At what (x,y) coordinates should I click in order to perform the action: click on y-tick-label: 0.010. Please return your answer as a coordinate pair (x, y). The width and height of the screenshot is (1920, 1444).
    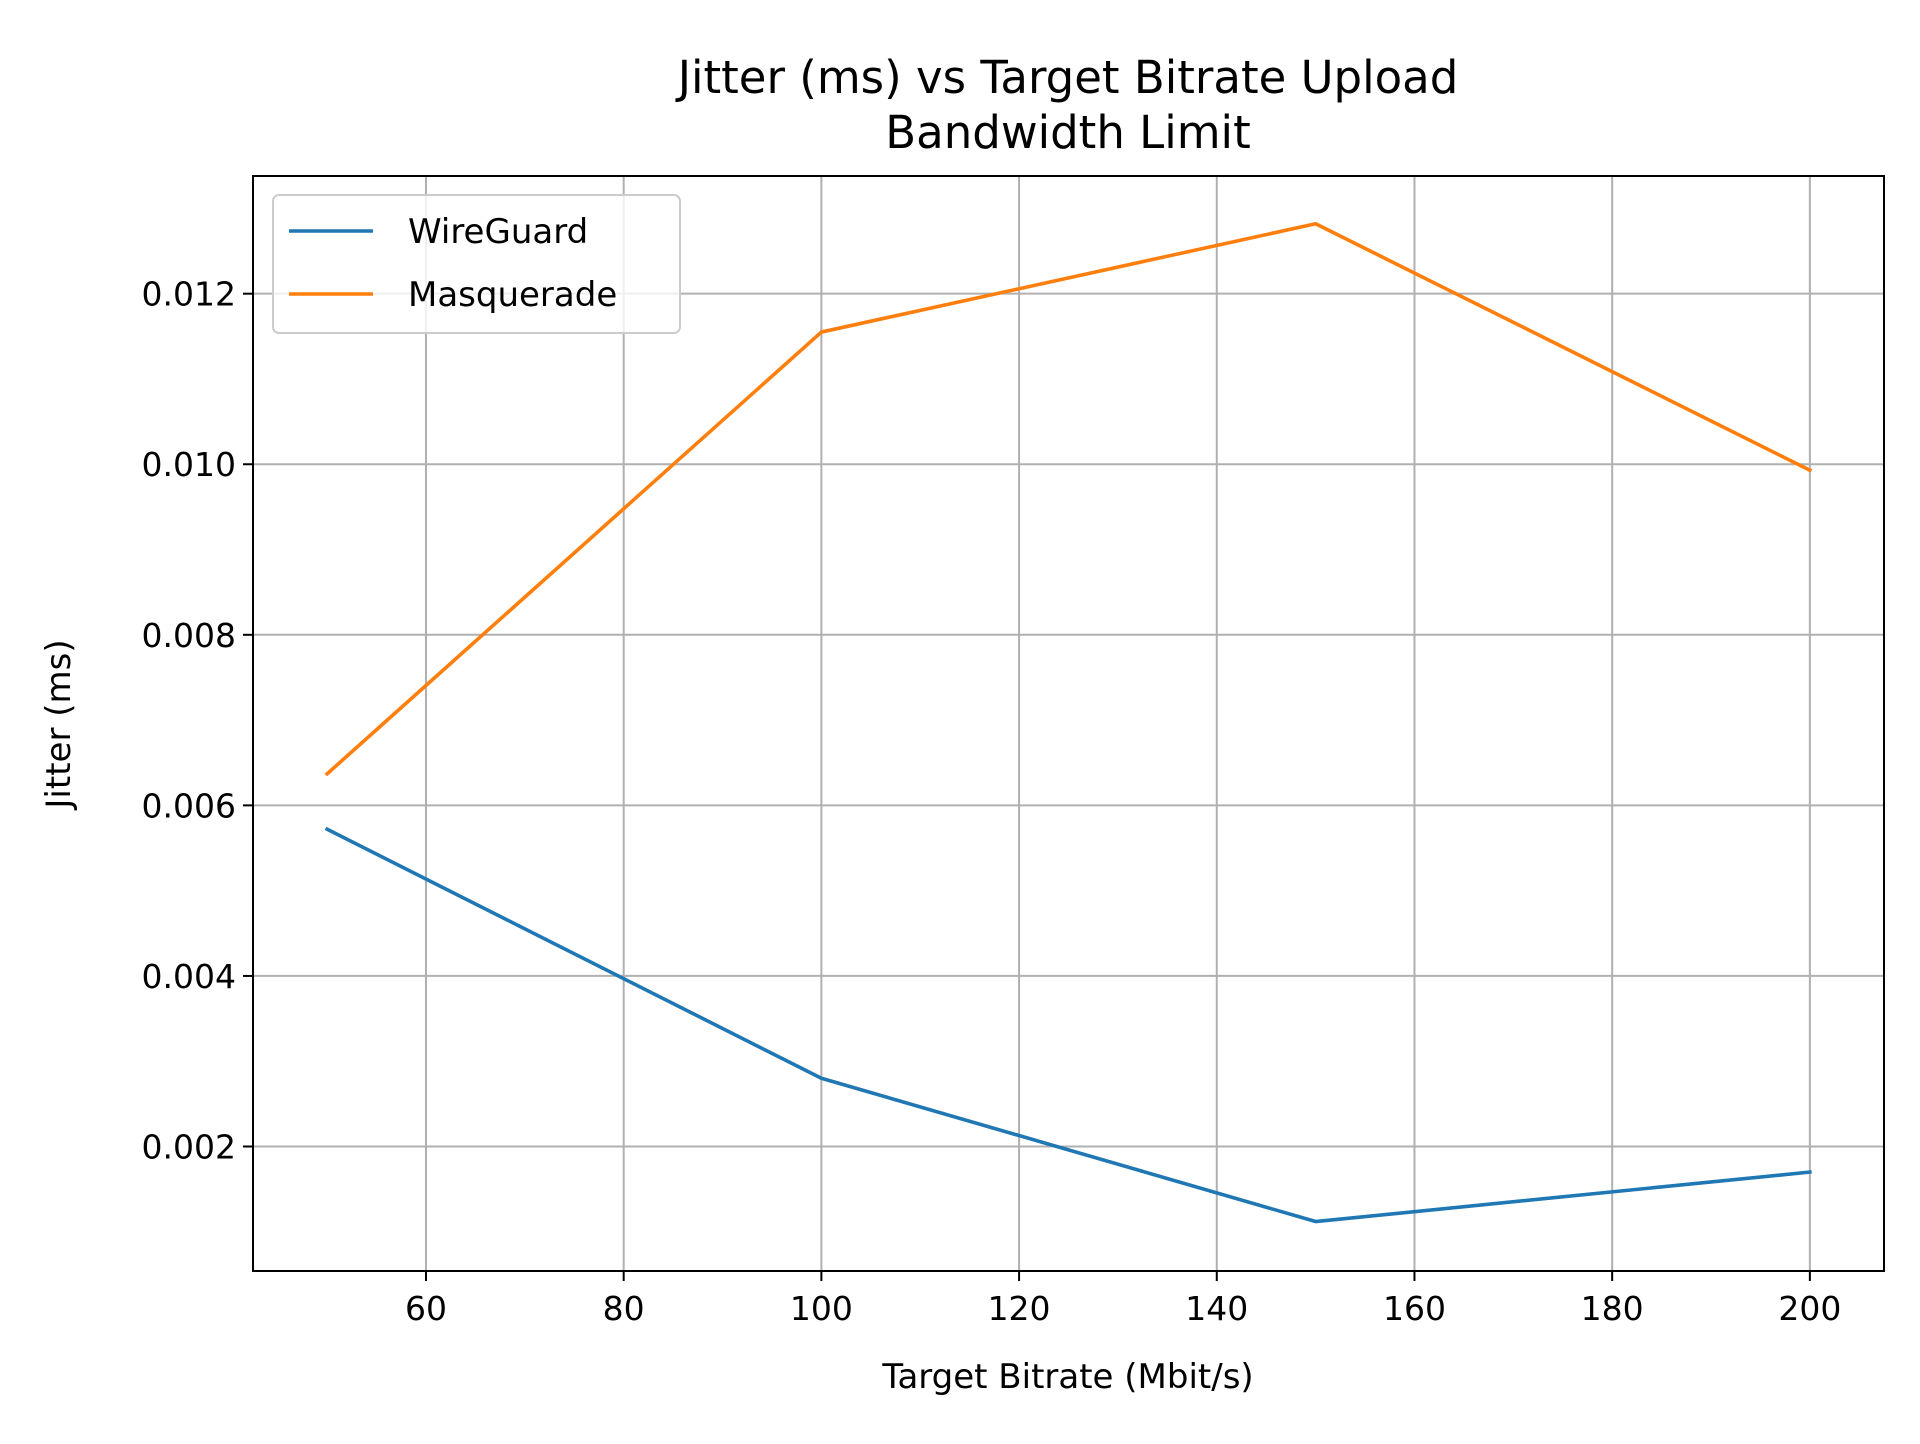
    Looking at the image, I should click on (189, 464).